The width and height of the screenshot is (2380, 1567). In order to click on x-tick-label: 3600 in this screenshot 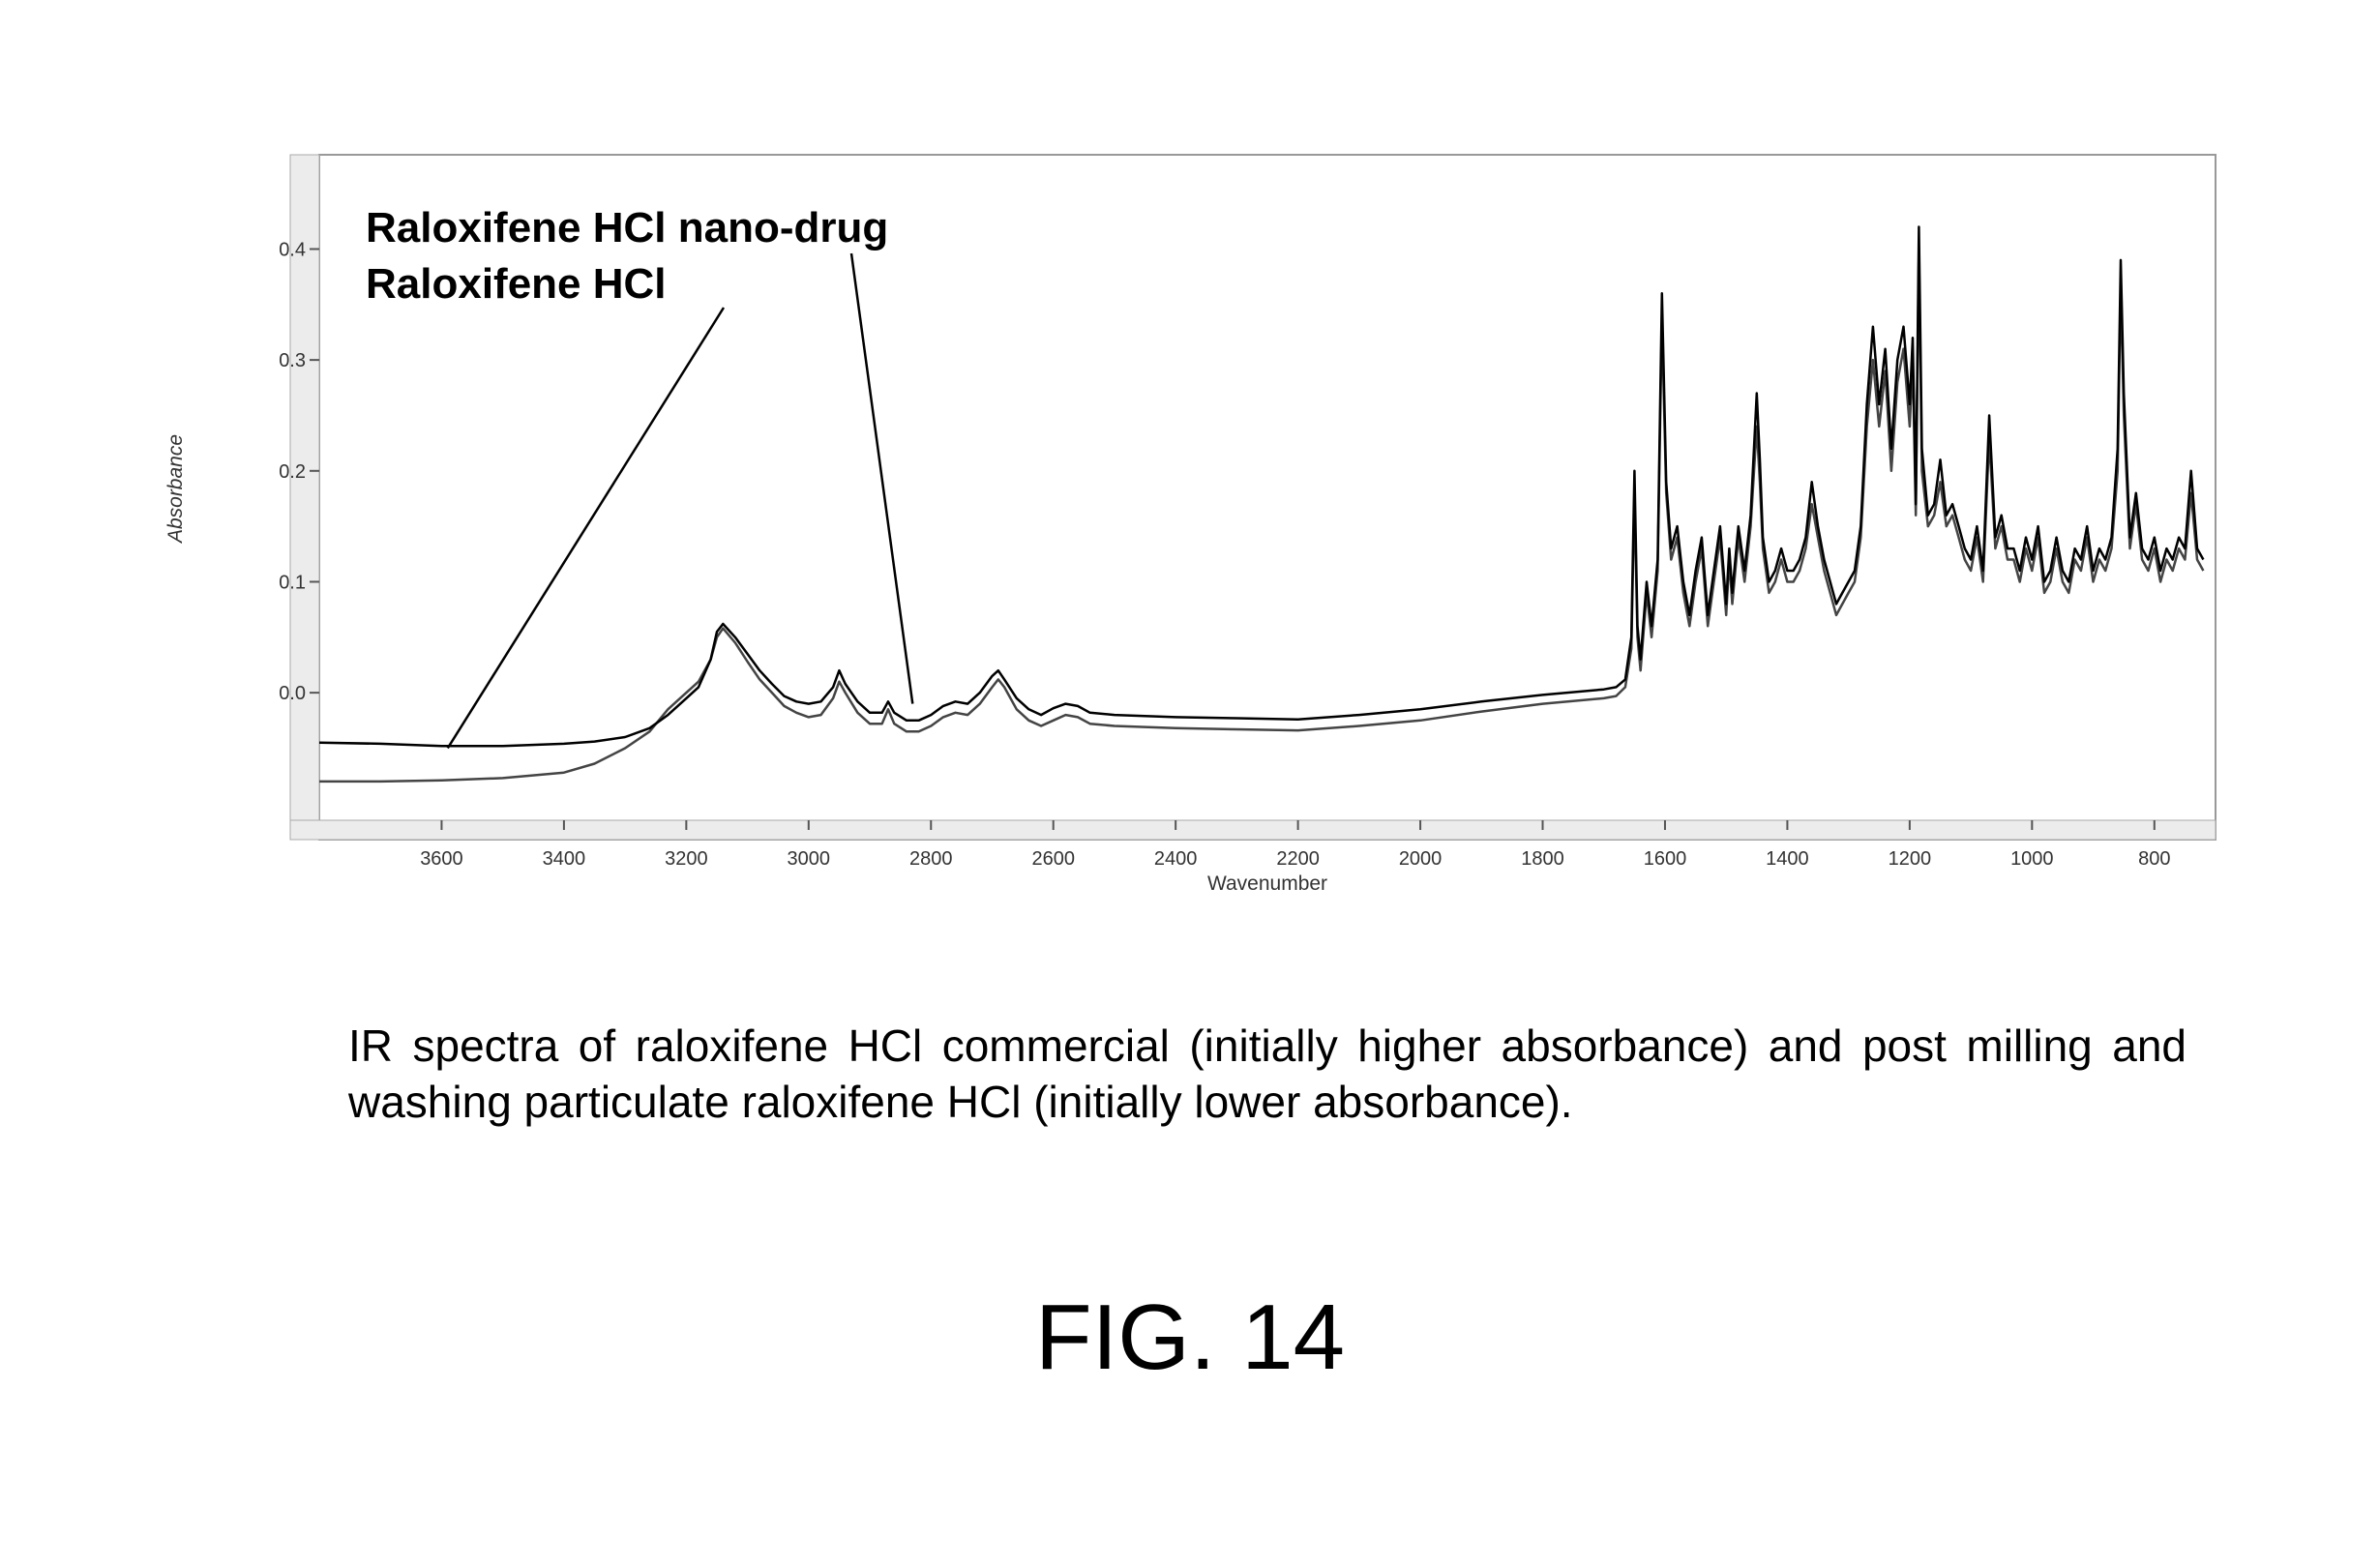, I will do `click(442, 859)`.